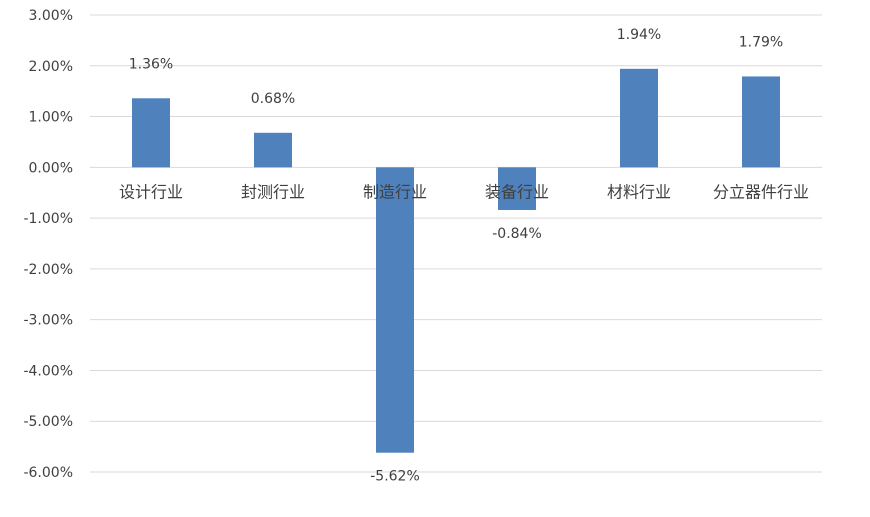 The image size is (870, 517). Describe the element at coordinates (273, 99) in the screenshot. I see `data-label: 0.68%` at that location.